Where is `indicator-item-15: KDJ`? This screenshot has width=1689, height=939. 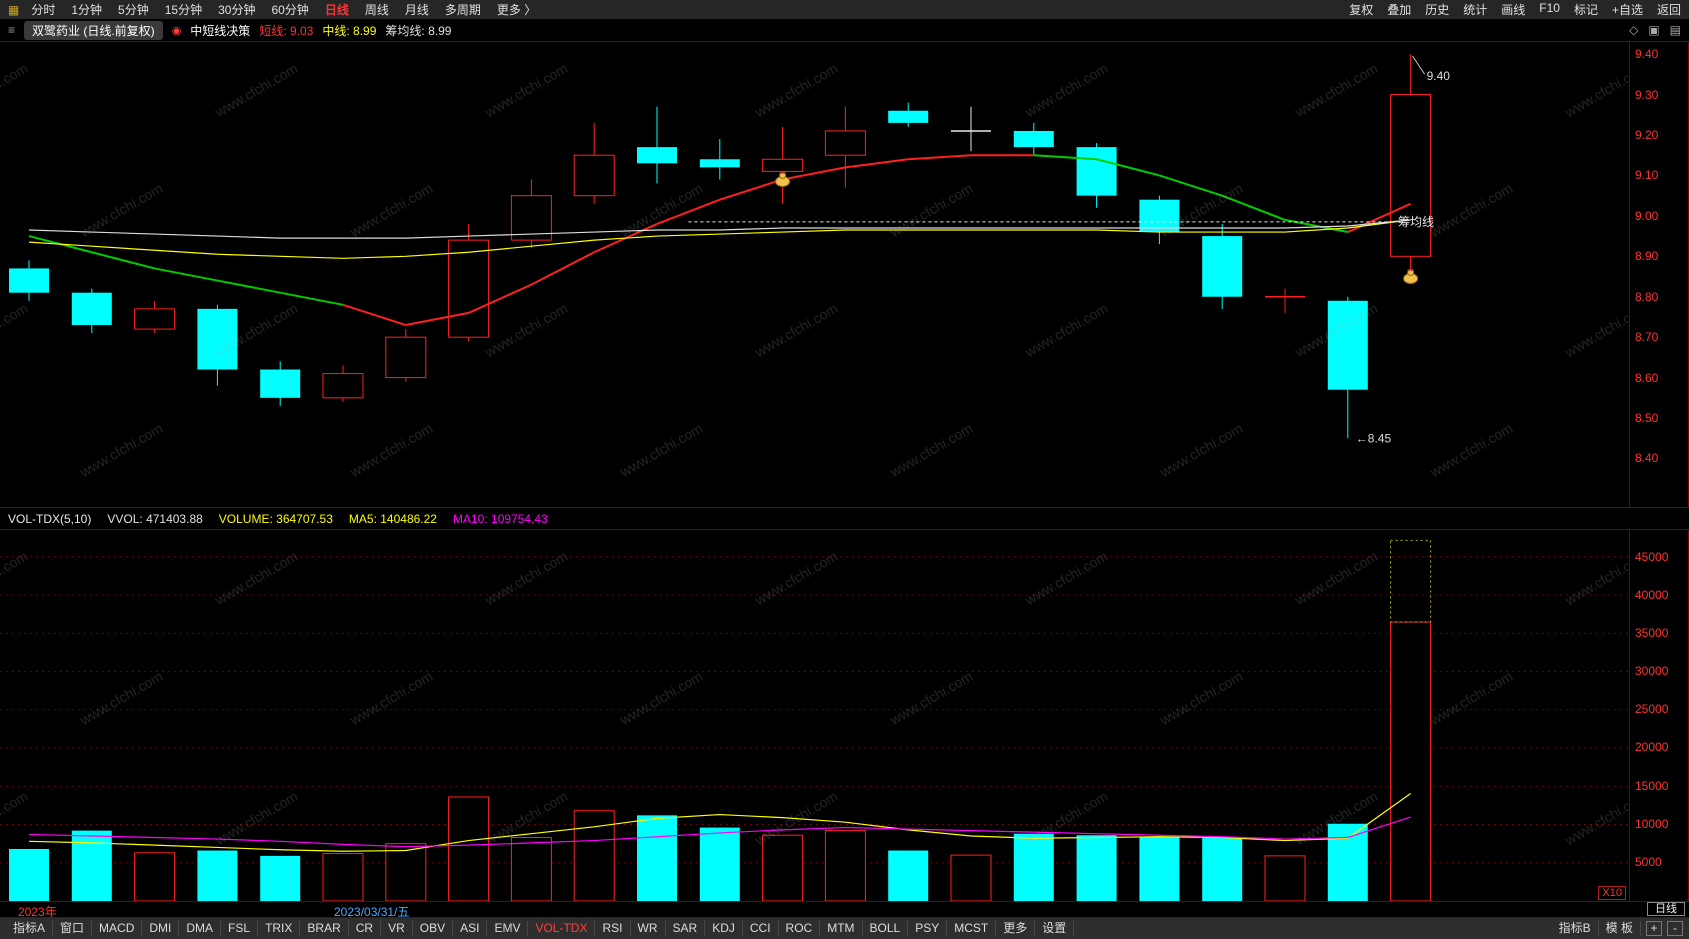 indicator-item-15: KDJ is located at coordinates (724, 928).